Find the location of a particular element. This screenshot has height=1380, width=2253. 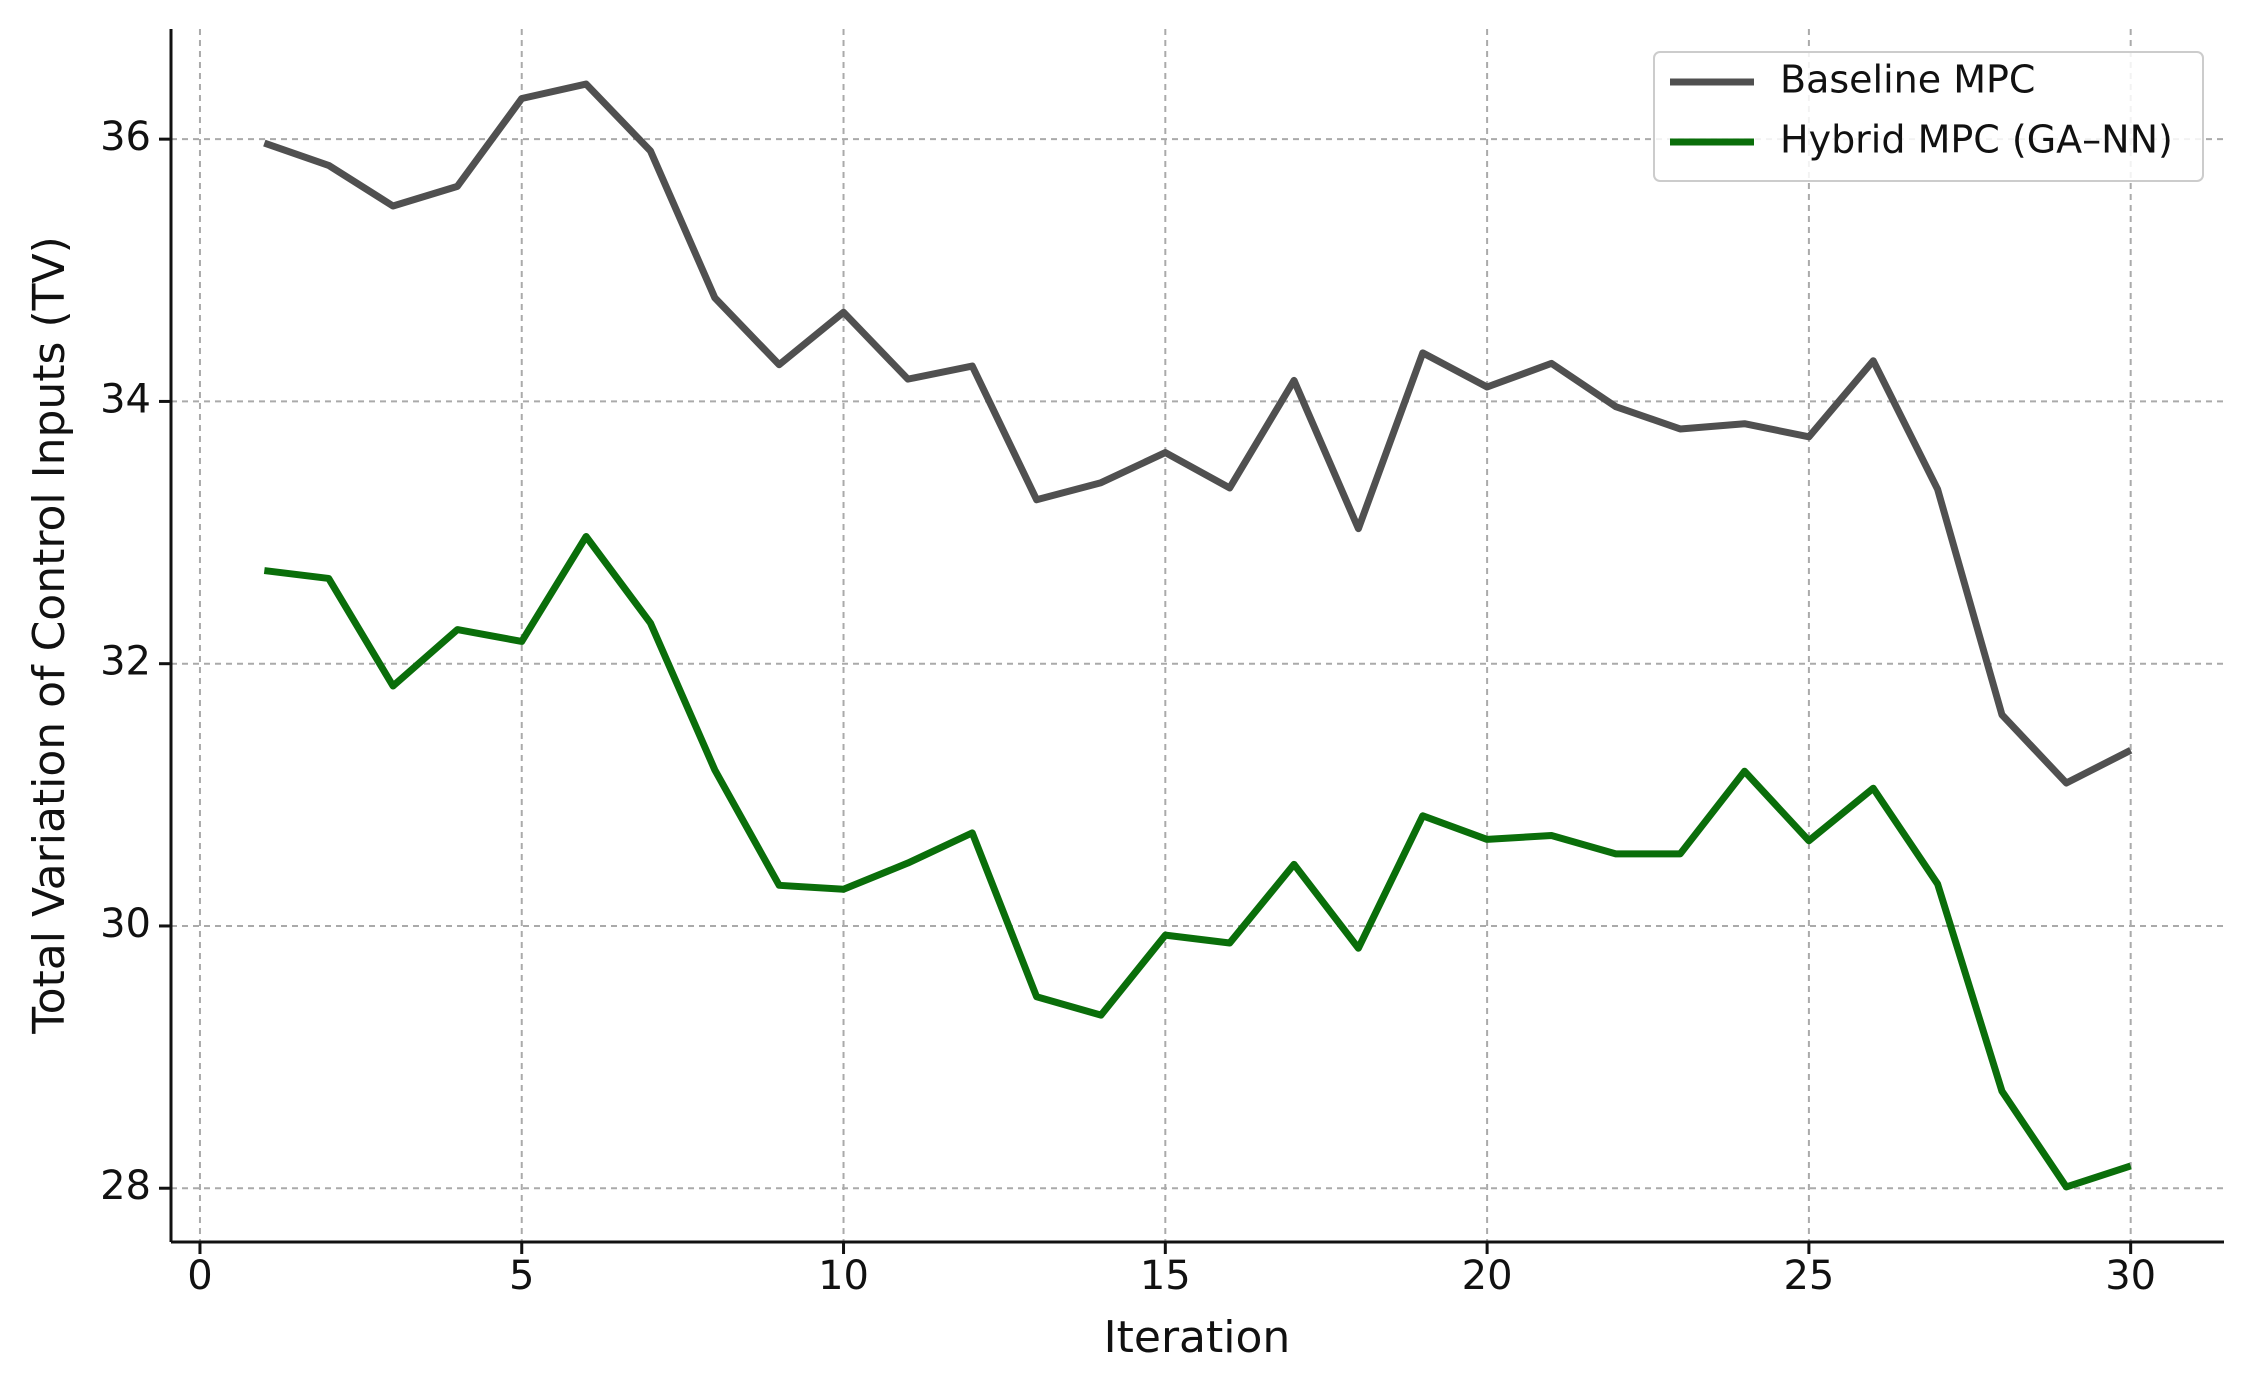

x-tick-label: 0 is located at coordinates (199, 1276).